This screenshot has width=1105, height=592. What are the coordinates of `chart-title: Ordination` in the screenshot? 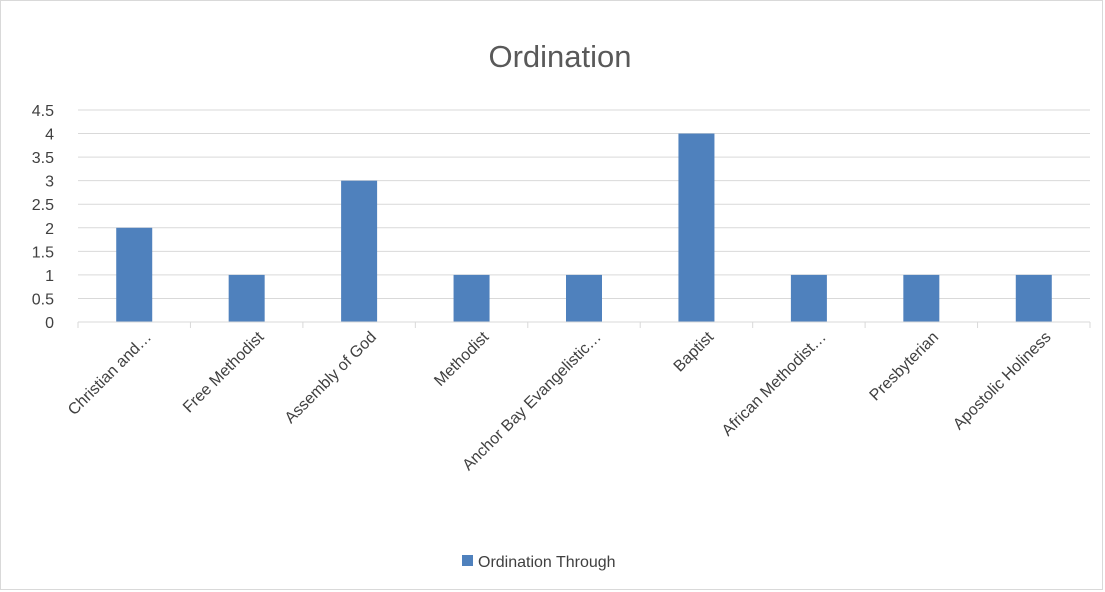 It's located at (559, 56).